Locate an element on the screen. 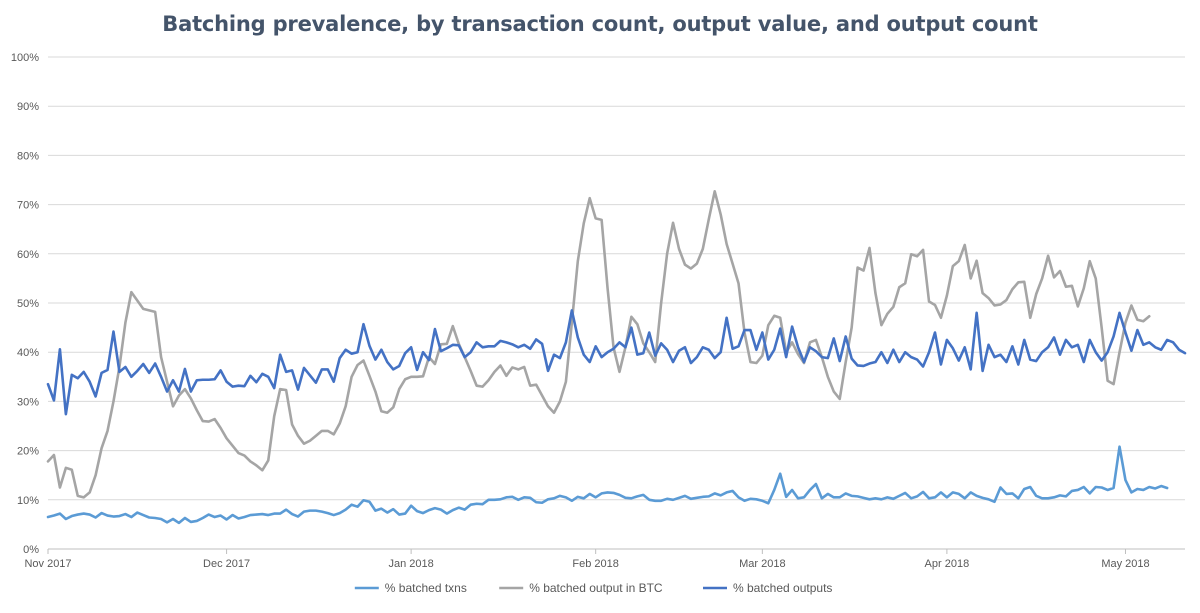 The height and width of the screenshot is (613, 1200). y-tick-label: 50% is located at coordinates (28, 304).